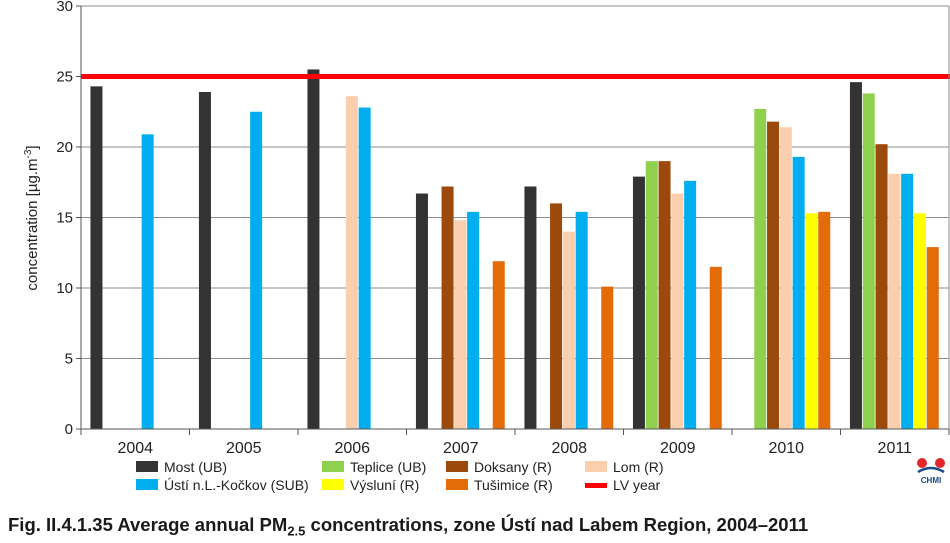 The width and height of the screenshot is (950, 543). What do you see at coordinates (364, 268) in the screenshot?
I see `bar--st-n-l-ko-kov-sub--2006` at bounding box center [364, 268].